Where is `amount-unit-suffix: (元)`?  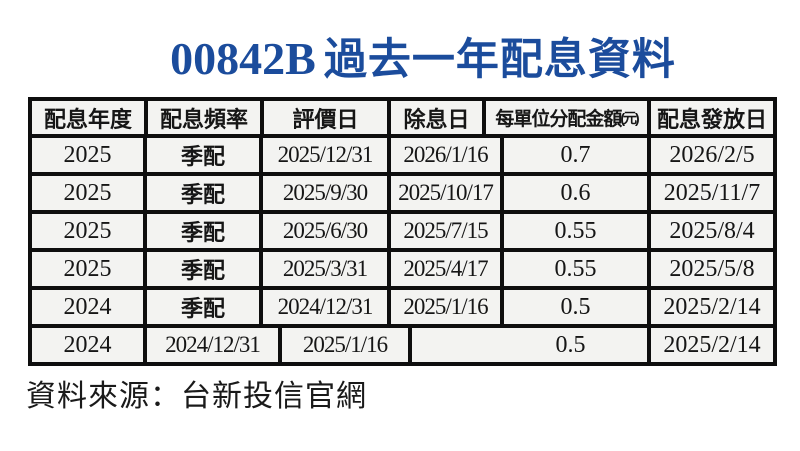
amount-unit-suffix: (元) is located at coordinates (629, 117).